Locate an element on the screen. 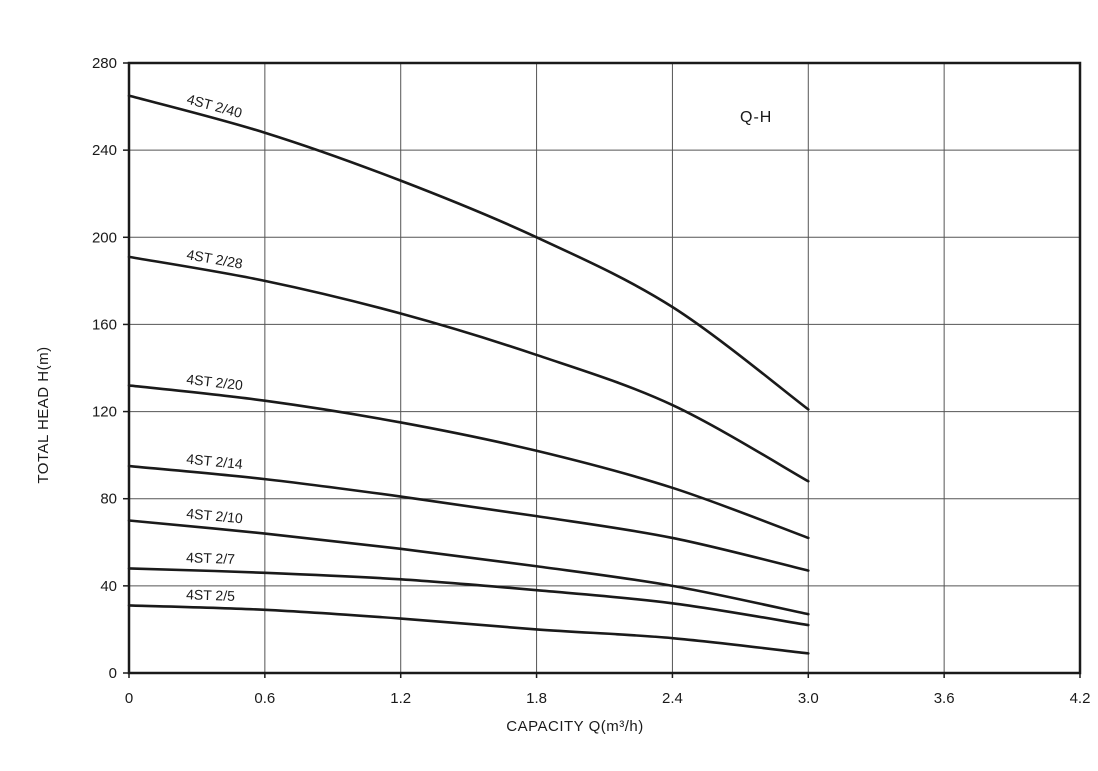  y-tick-label: 200 is located at coordinates (104, 237).